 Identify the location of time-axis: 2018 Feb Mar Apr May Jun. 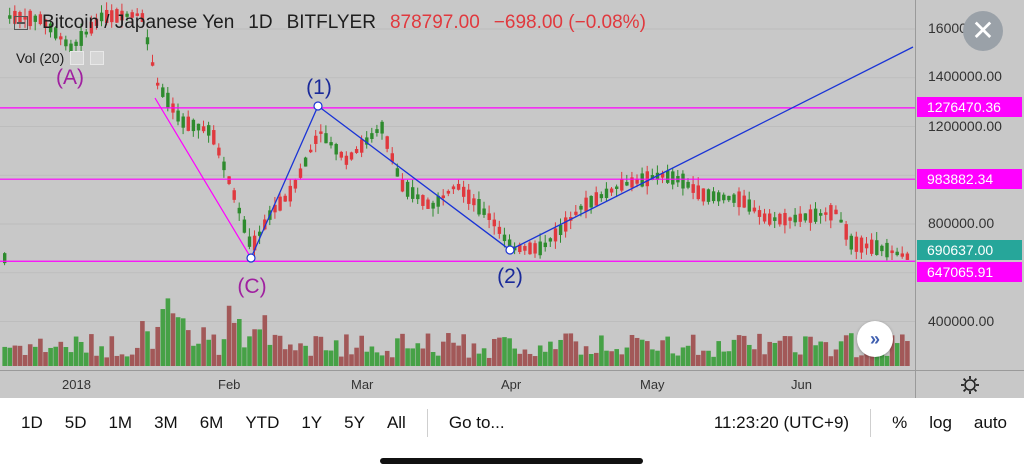
(457, 384).